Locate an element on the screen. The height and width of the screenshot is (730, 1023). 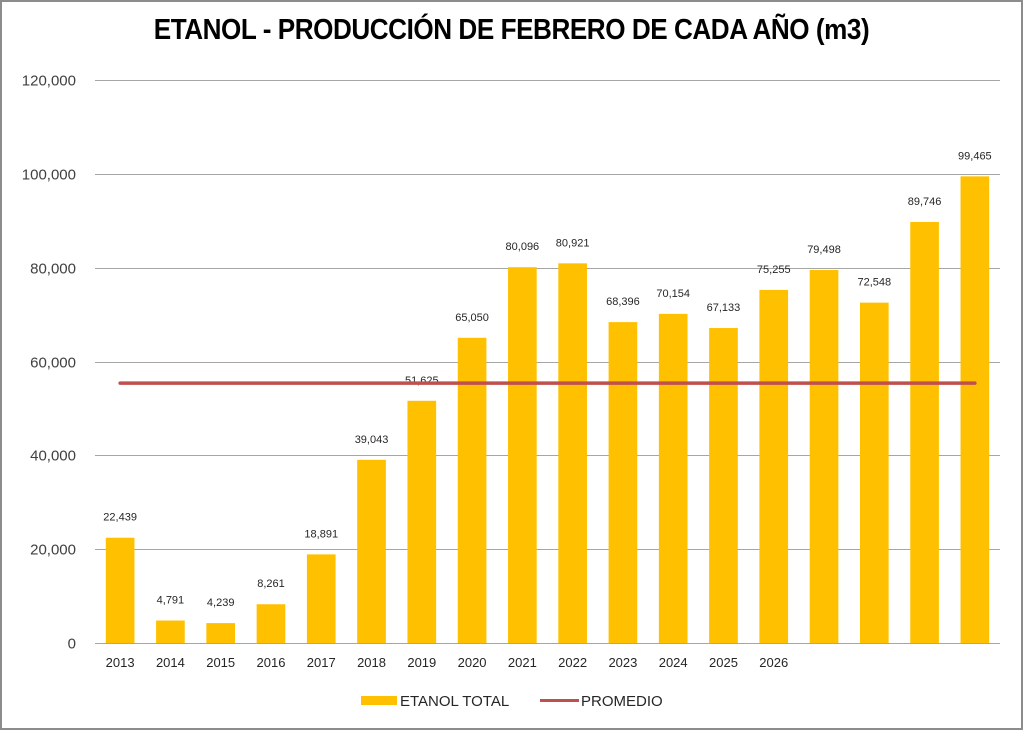
x-tick-label: 2025 is located at coordinates (723, 662).